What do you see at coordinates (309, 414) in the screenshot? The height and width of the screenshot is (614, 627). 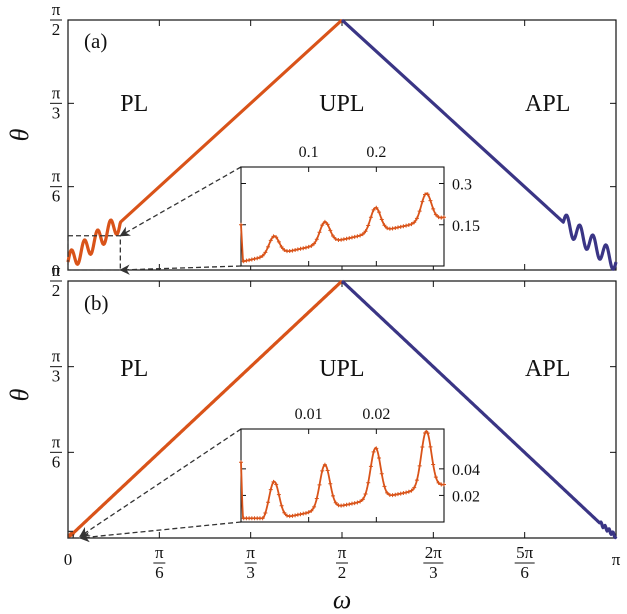 I see `inset-xtick-label-b-0: 0.01` at bounding box center [309, 414].